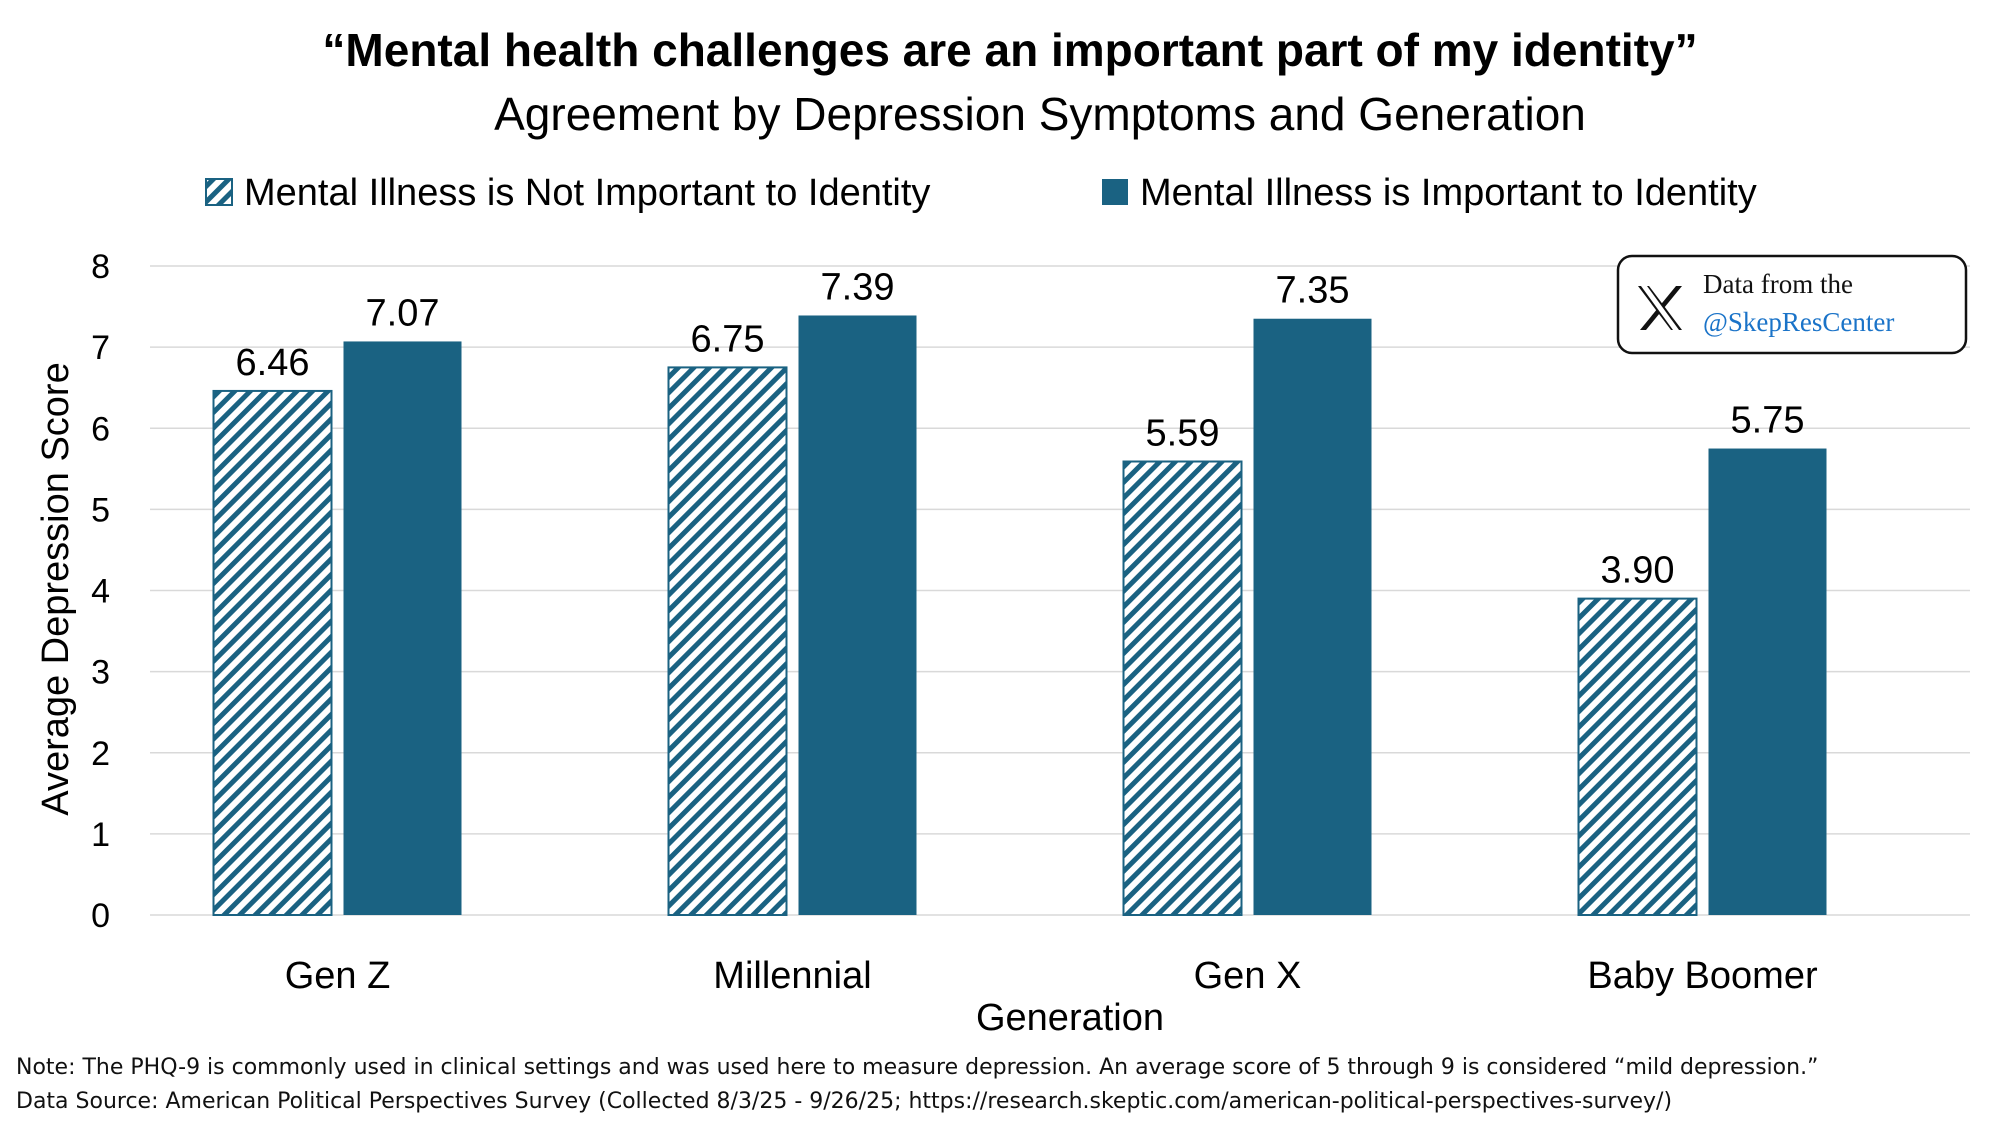 The width and height of the screenshot is (2000, 1125). Describe the element at coordinates (858, 287) in the screenshot. I see `data-label: 7.39` at that location.